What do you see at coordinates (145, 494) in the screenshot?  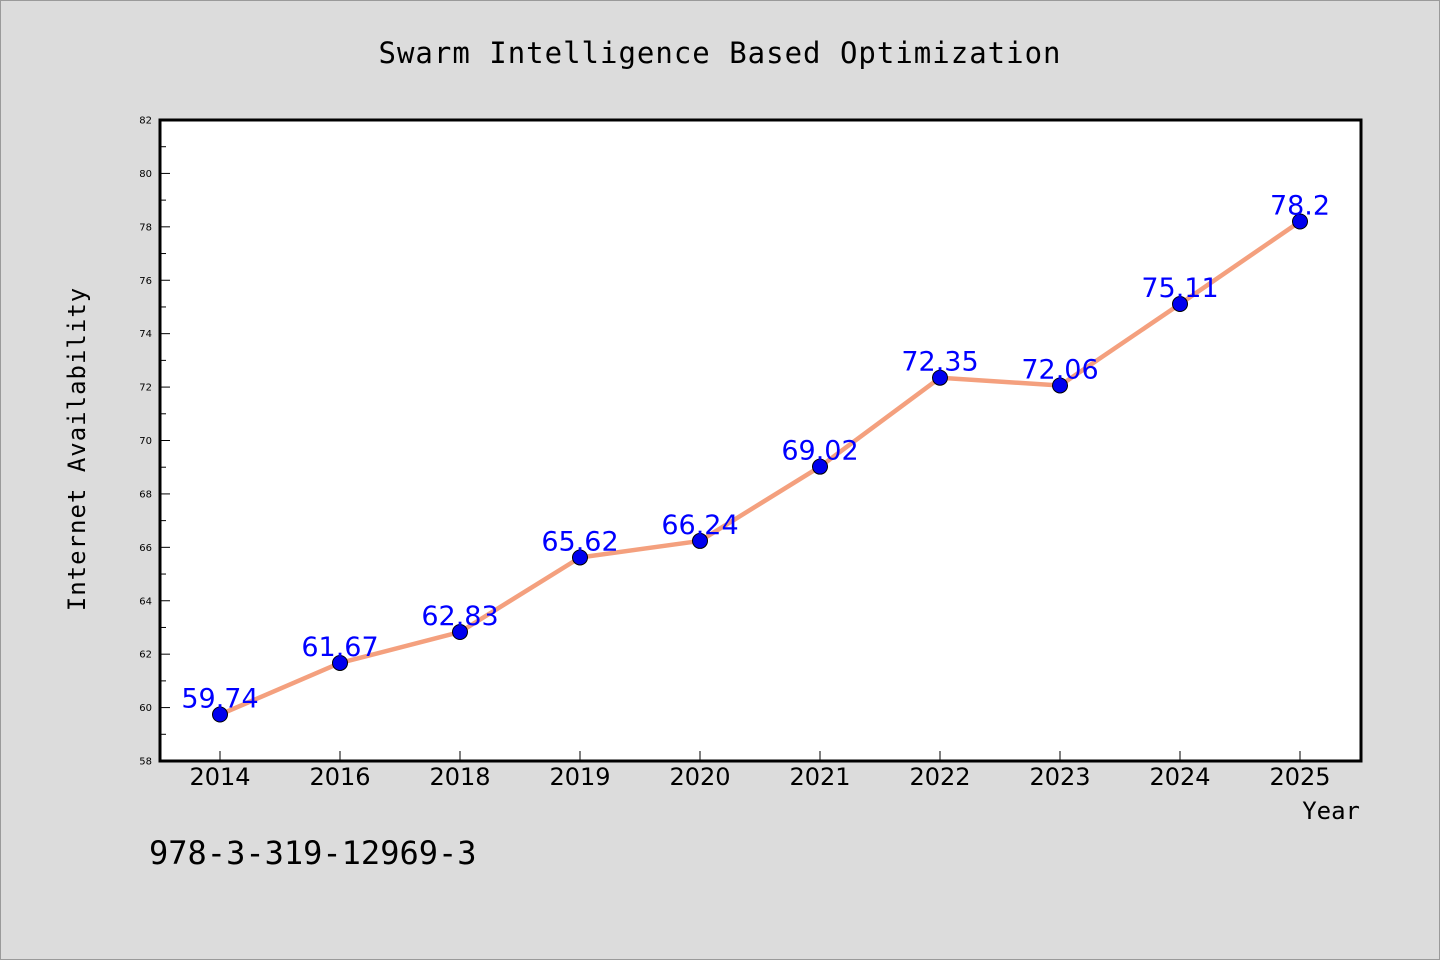 I see `y-tick-label: 68` at bounding box center [145, 494].